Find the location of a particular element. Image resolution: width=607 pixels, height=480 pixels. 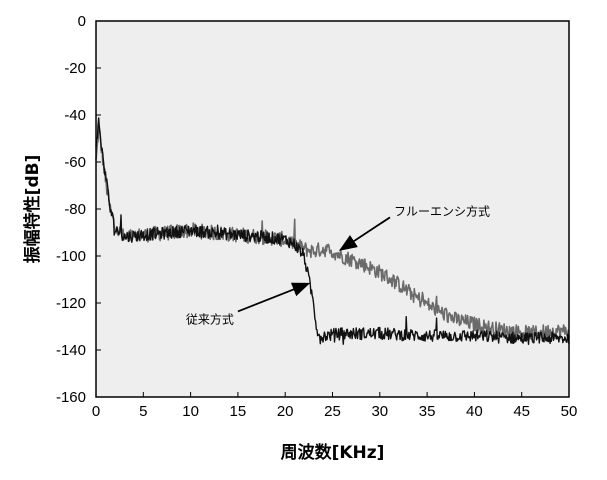

x-tick-label: 50 is located at coordinates (569, 411).